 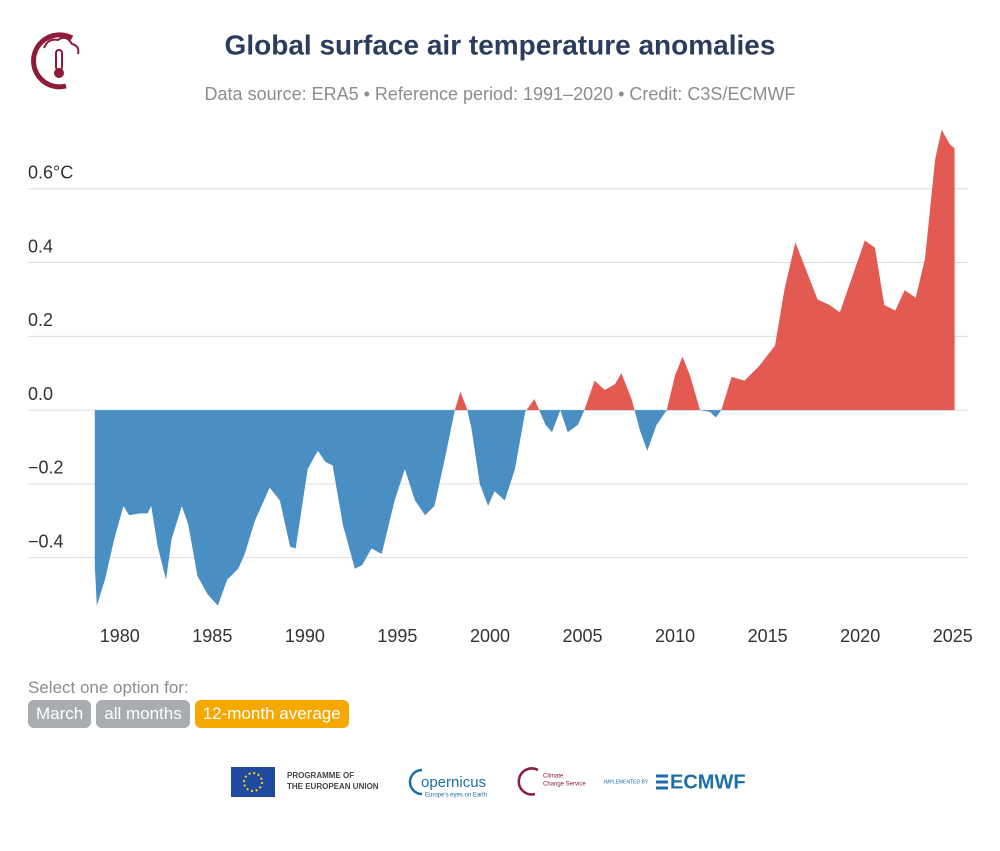 I want to click on option-button: March, so click(x=60, y=714).